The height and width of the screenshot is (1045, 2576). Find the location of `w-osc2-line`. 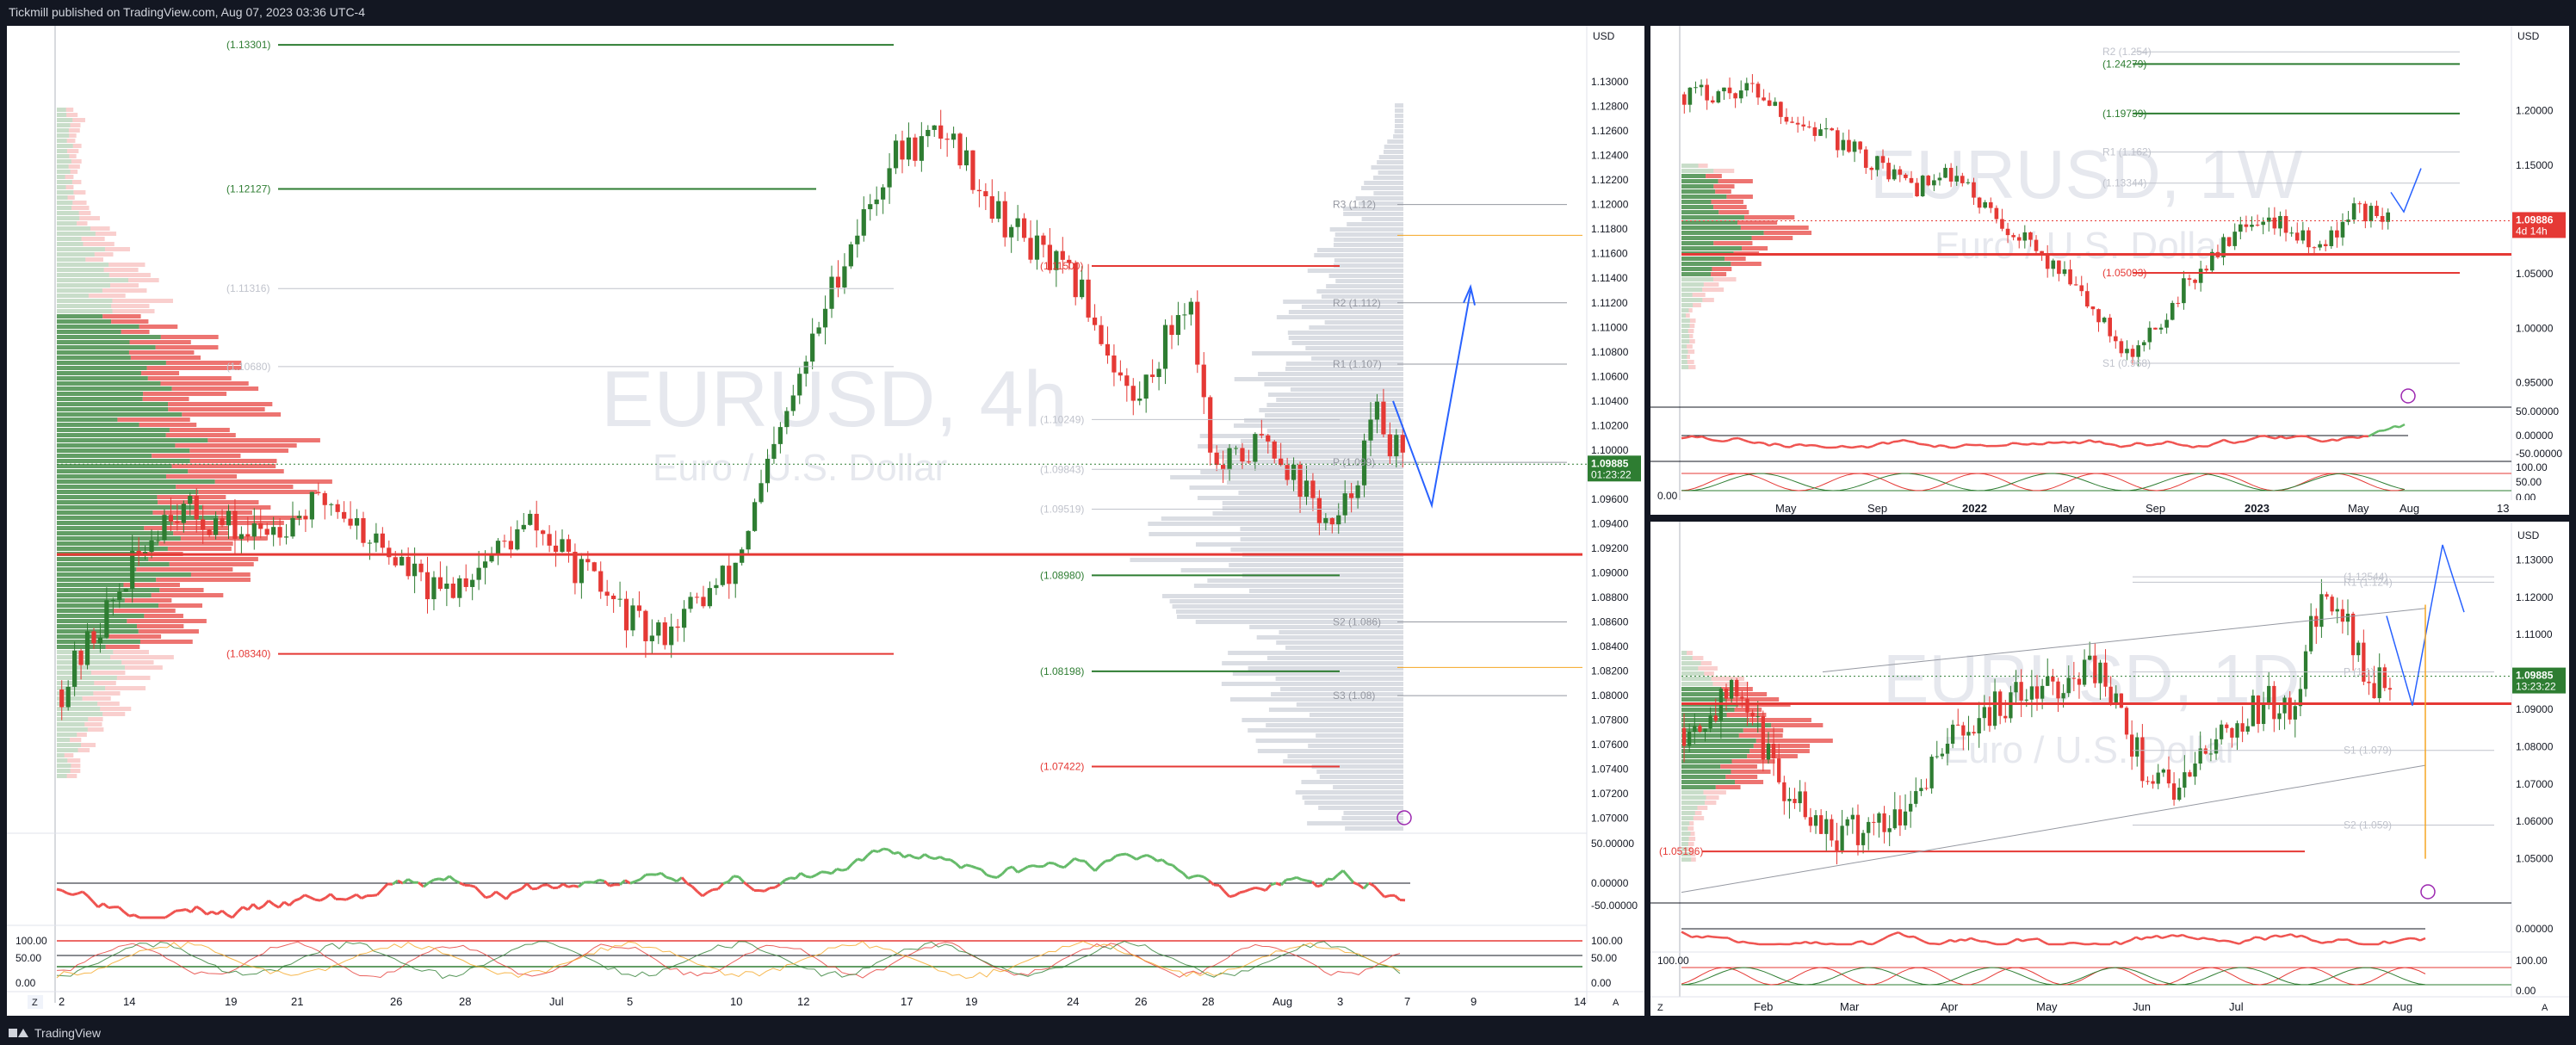

w-osc2-line is located at coordinates (2044, 483).